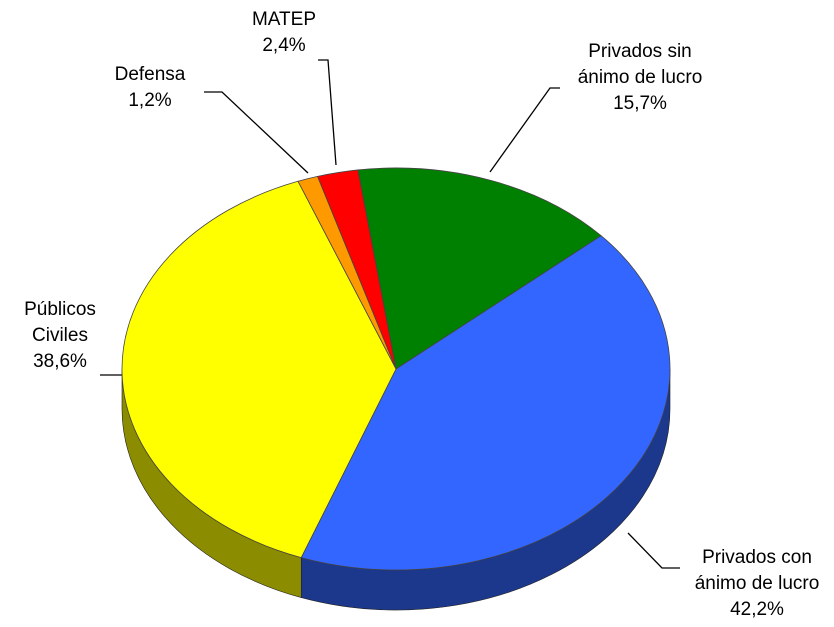 This screenshot has height=627, width=834. Describe the element at coordinates (757, 557) in the screenshot. I see `slice-label-line: Privados con` at that location.